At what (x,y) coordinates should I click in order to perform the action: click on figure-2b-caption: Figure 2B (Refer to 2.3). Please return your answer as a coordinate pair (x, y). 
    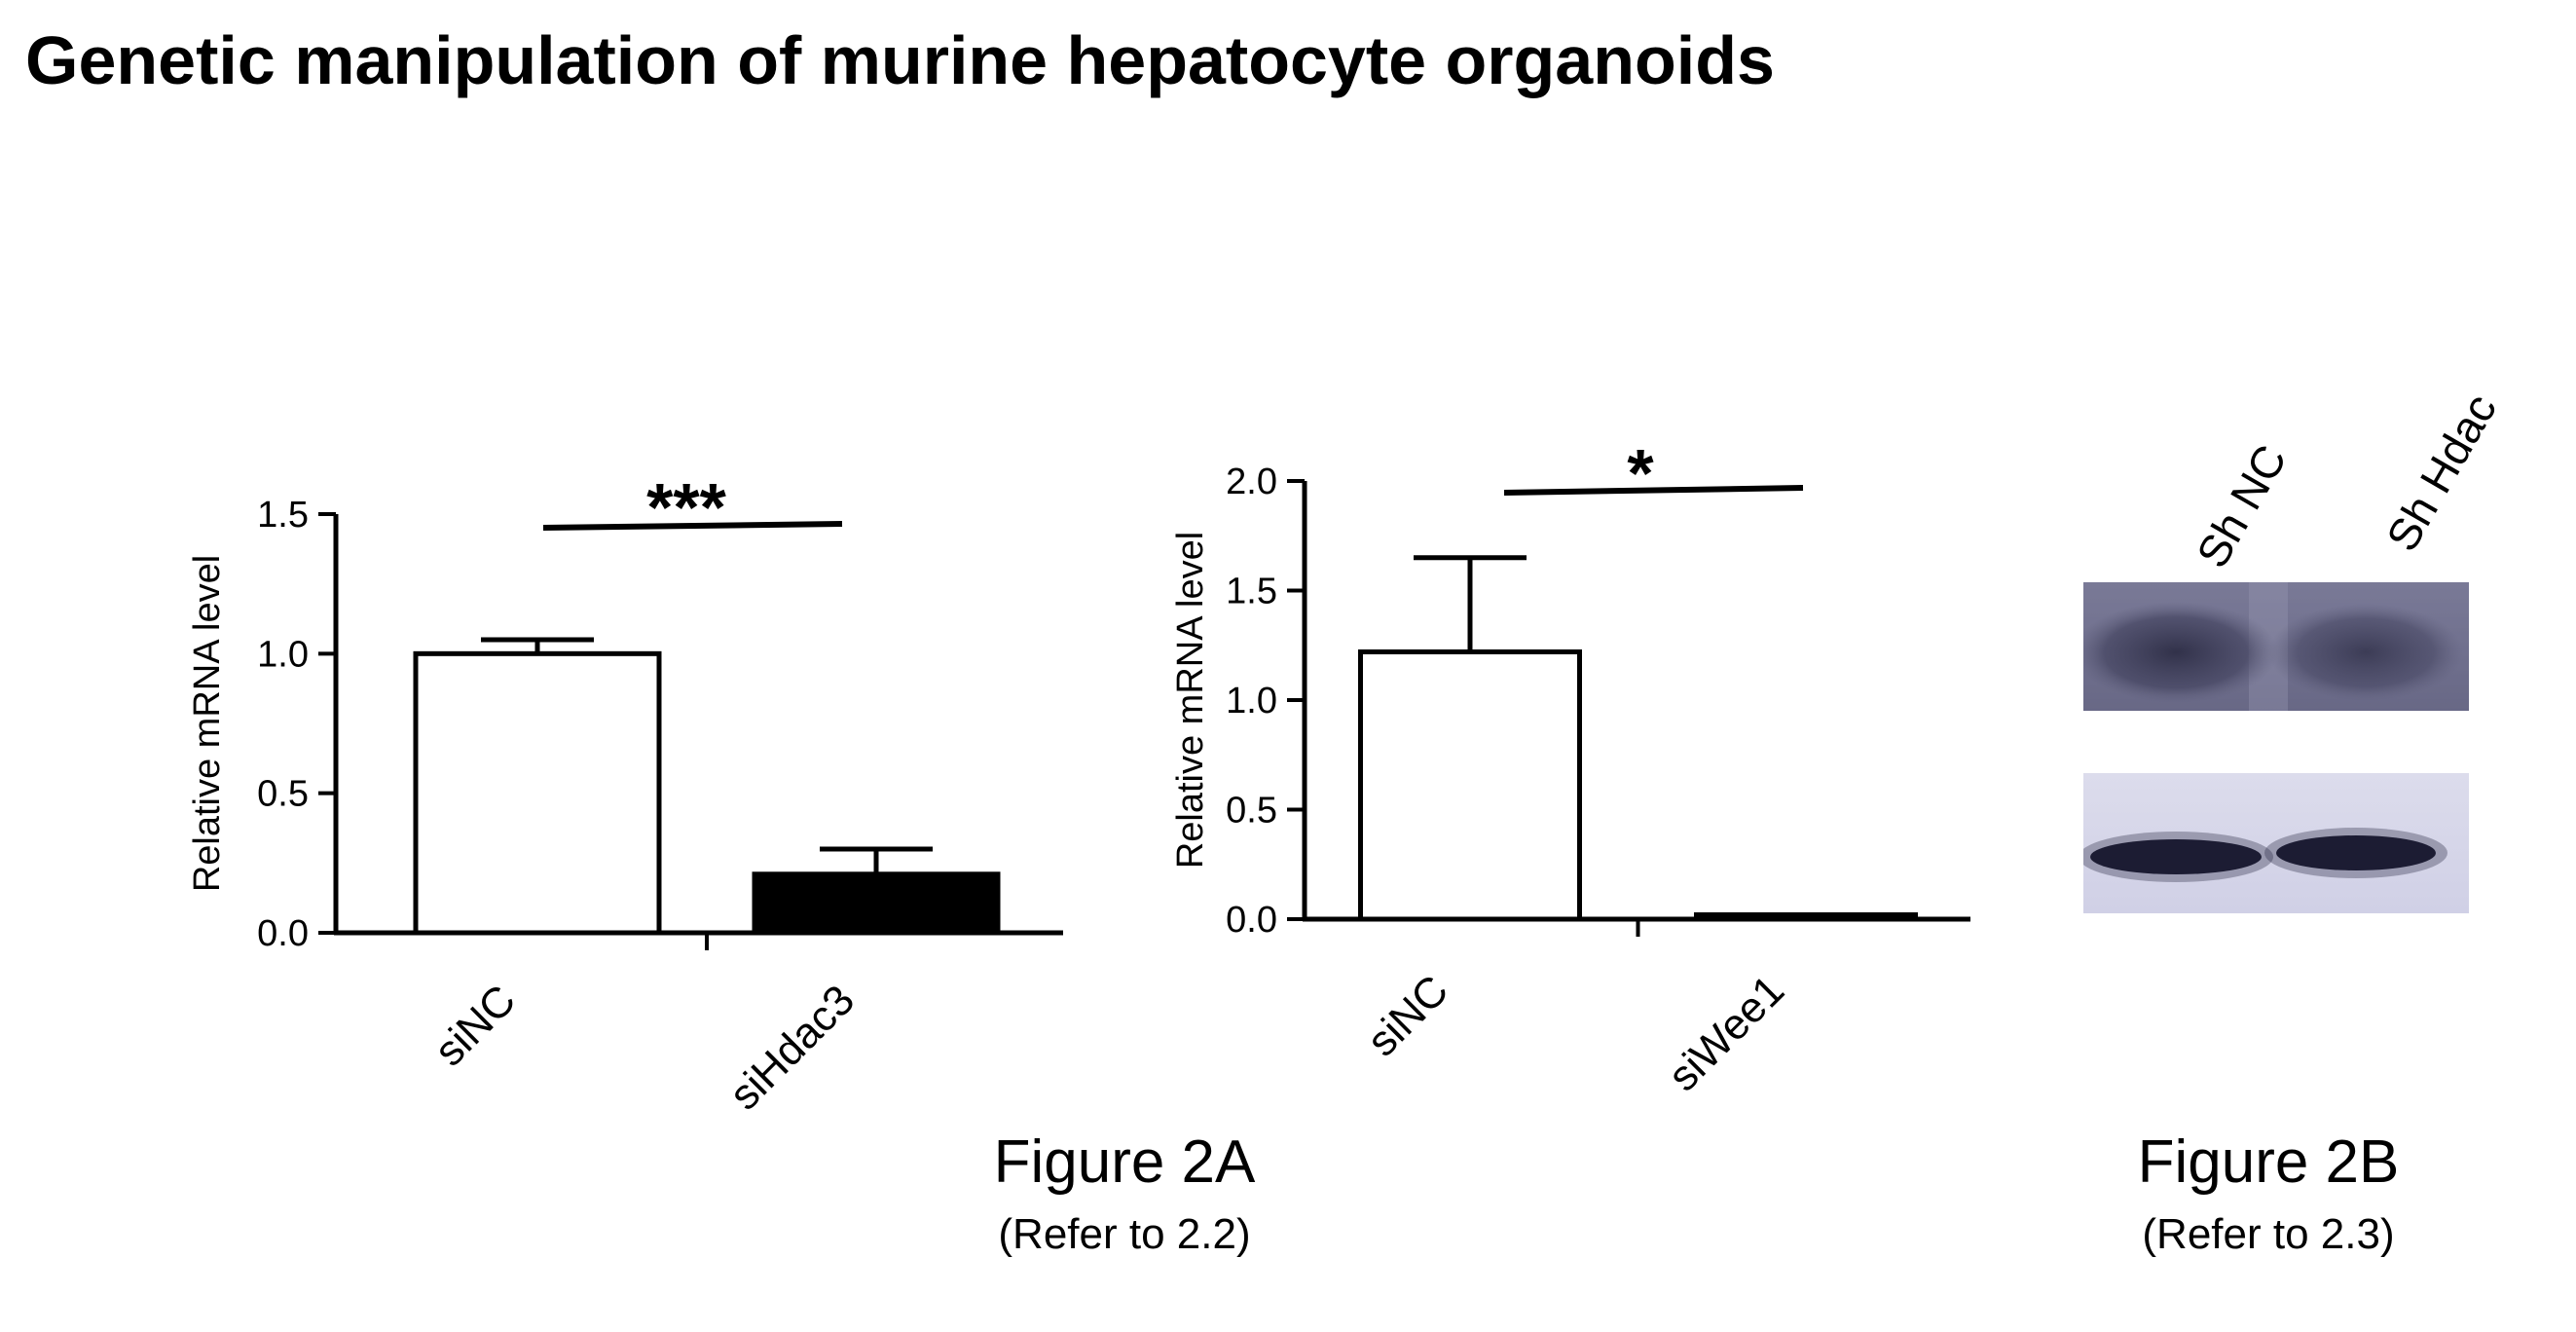
    Looking at the image, I should click on (2268, 1193).